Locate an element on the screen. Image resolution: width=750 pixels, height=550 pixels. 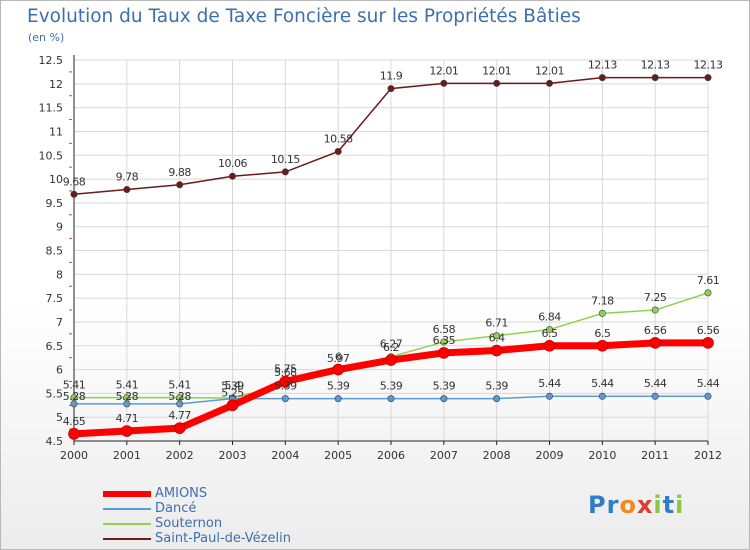
x-tick-label: 2008 is located at coordinates (497, 455).